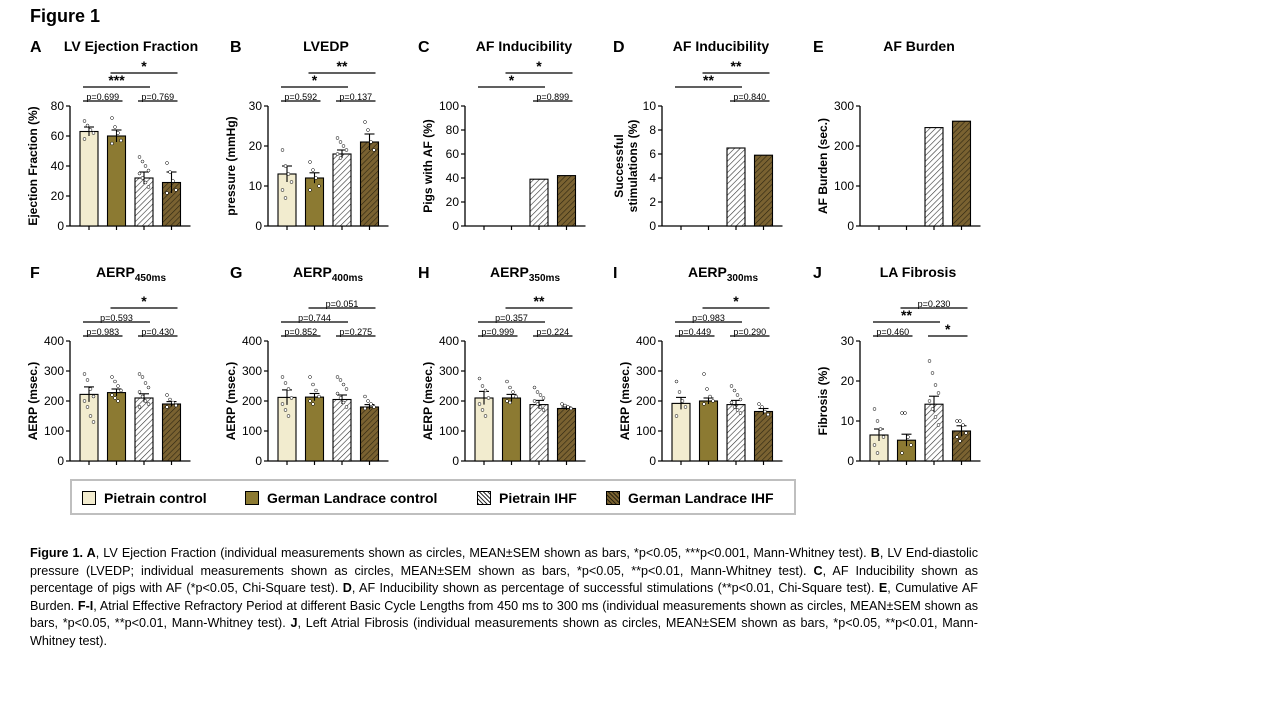 The height and width of the screenshot is (720, 1280). Describe the element at coordinates (453, 178) in the screenshot. I see `y-tick-label: 40` at that location.